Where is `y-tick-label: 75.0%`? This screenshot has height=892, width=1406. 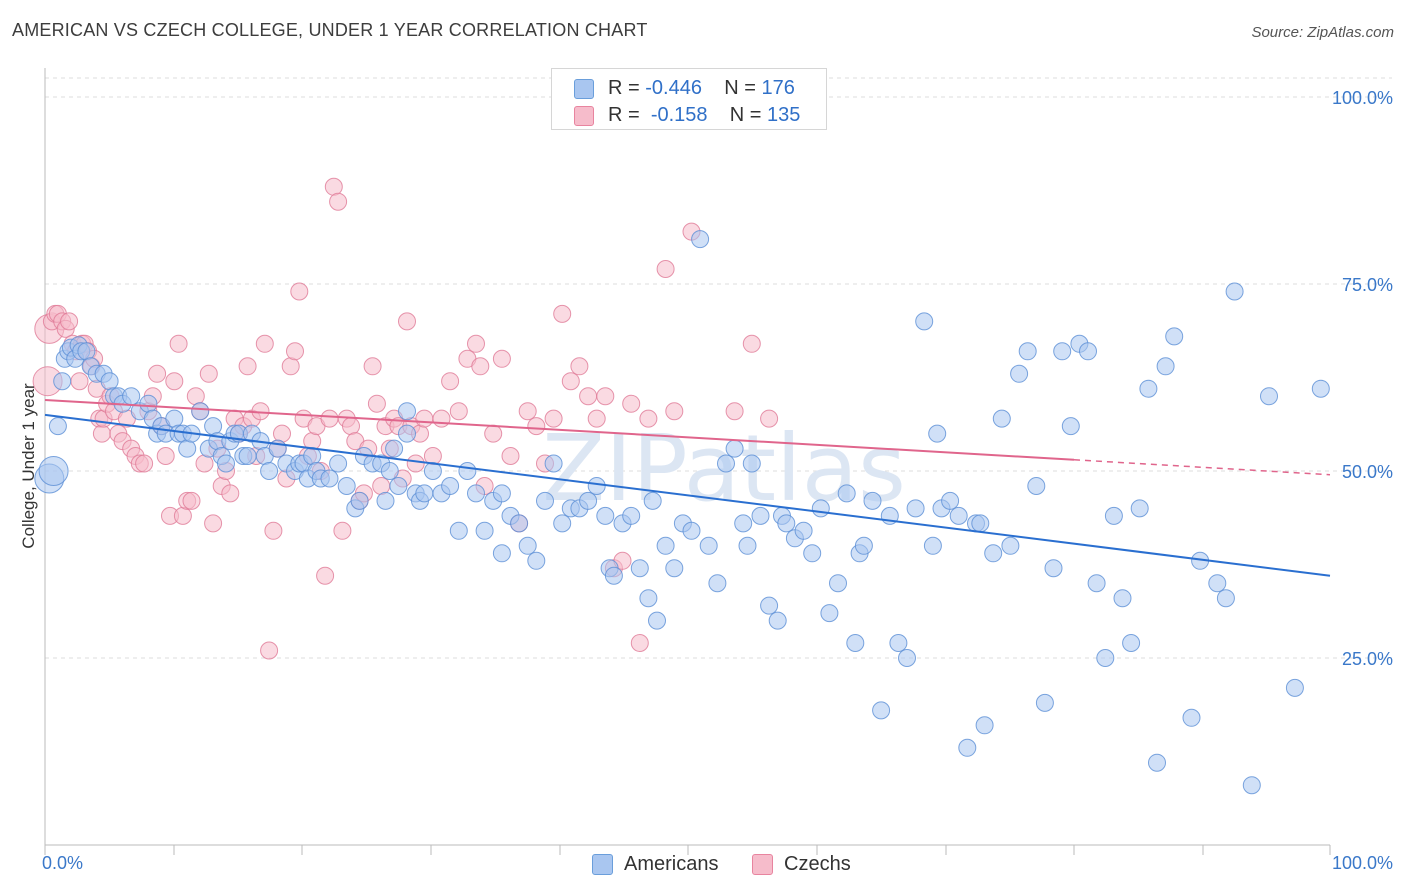
y-tick-label: 75.0% is located at coordinates (1367, 285).